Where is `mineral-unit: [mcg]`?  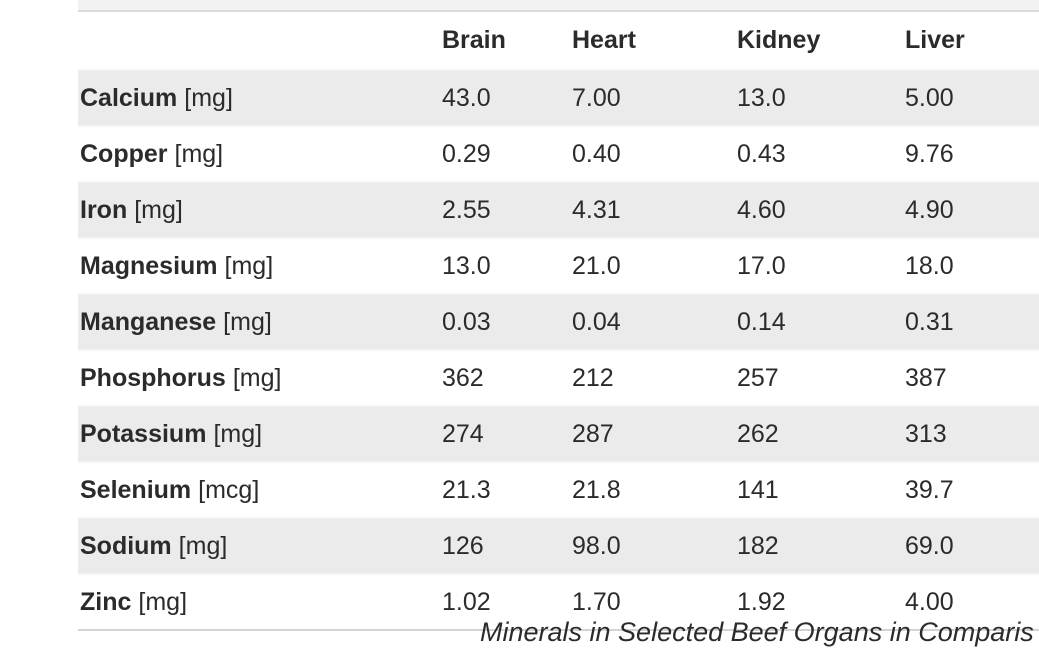
mineral-unit: [mcg] is located at coordinates (229, 489).